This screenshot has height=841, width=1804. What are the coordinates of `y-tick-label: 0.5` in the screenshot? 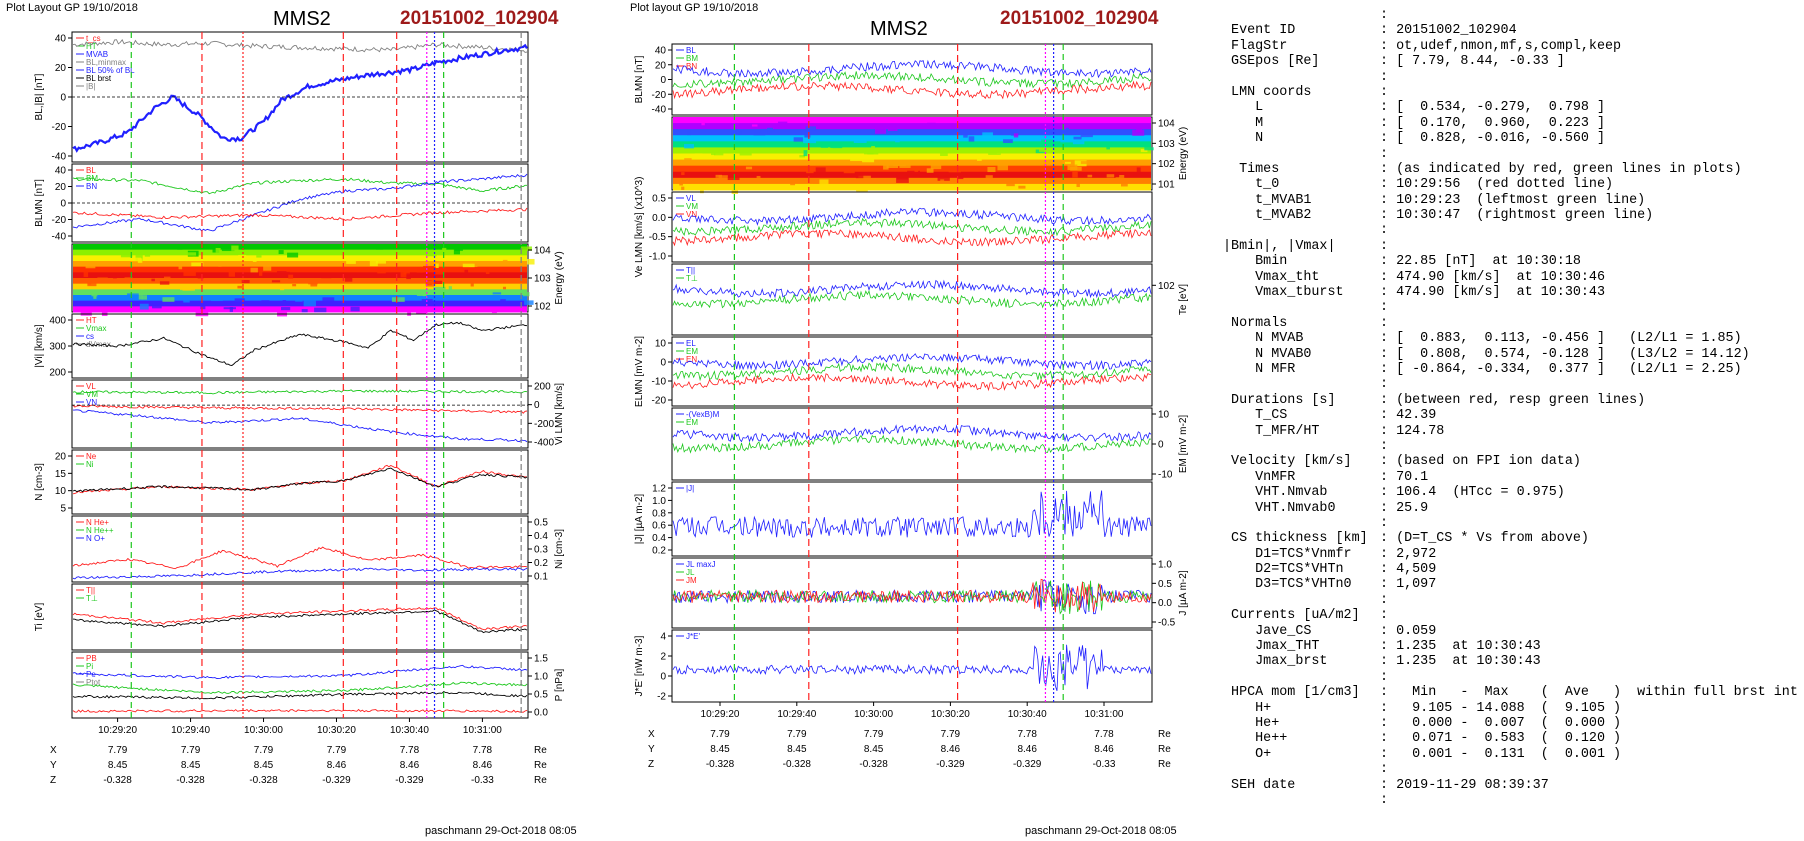 It's located at (659, 199).